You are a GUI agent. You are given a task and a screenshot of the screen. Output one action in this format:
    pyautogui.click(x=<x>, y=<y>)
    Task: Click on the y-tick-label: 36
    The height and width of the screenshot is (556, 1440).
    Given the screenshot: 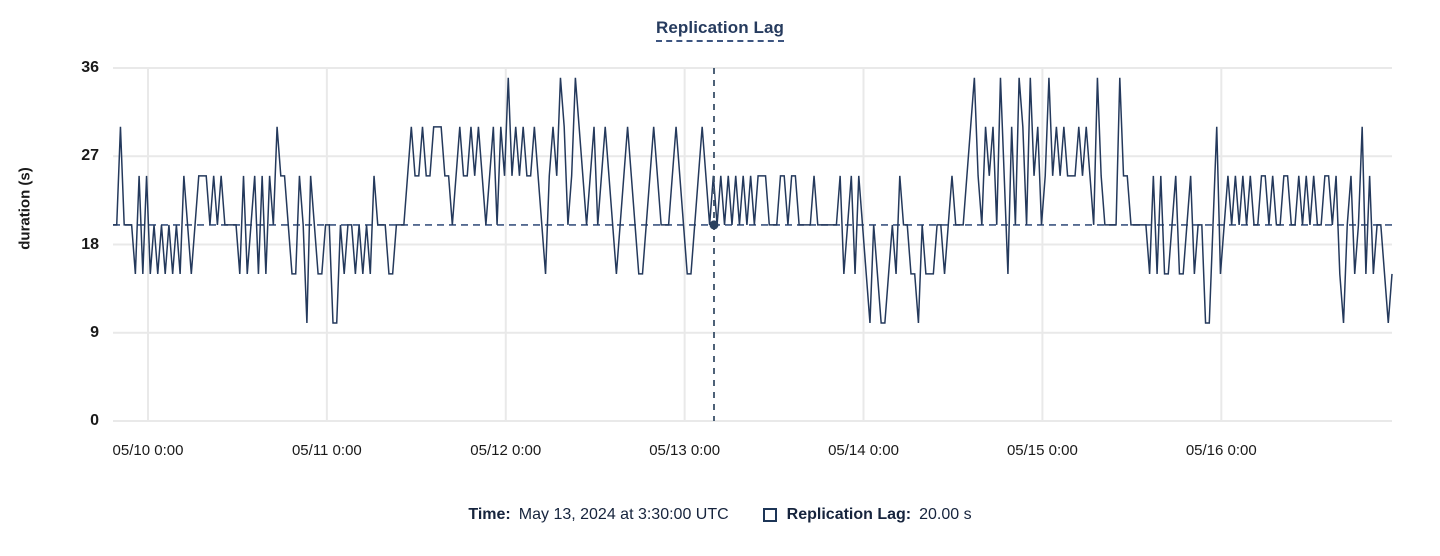 What is the action you would take?
    pyautogui.click(x=90, y=67)
    